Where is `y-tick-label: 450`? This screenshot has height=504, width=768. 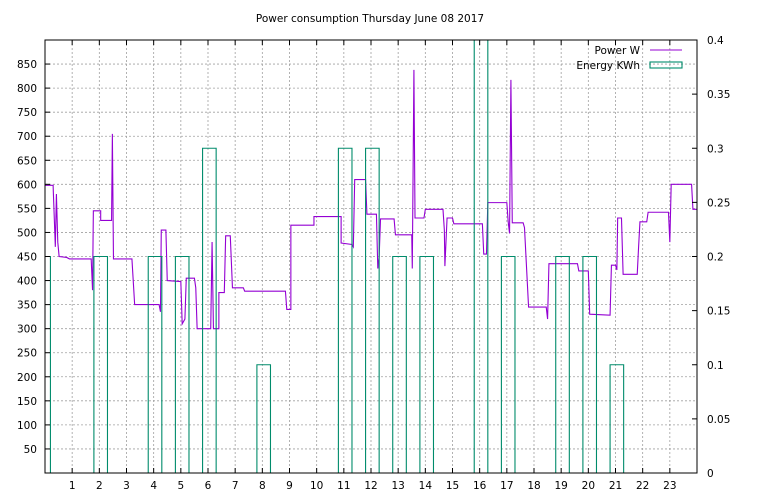
y-tick-label: 450 is located at coordinates (27, 258).